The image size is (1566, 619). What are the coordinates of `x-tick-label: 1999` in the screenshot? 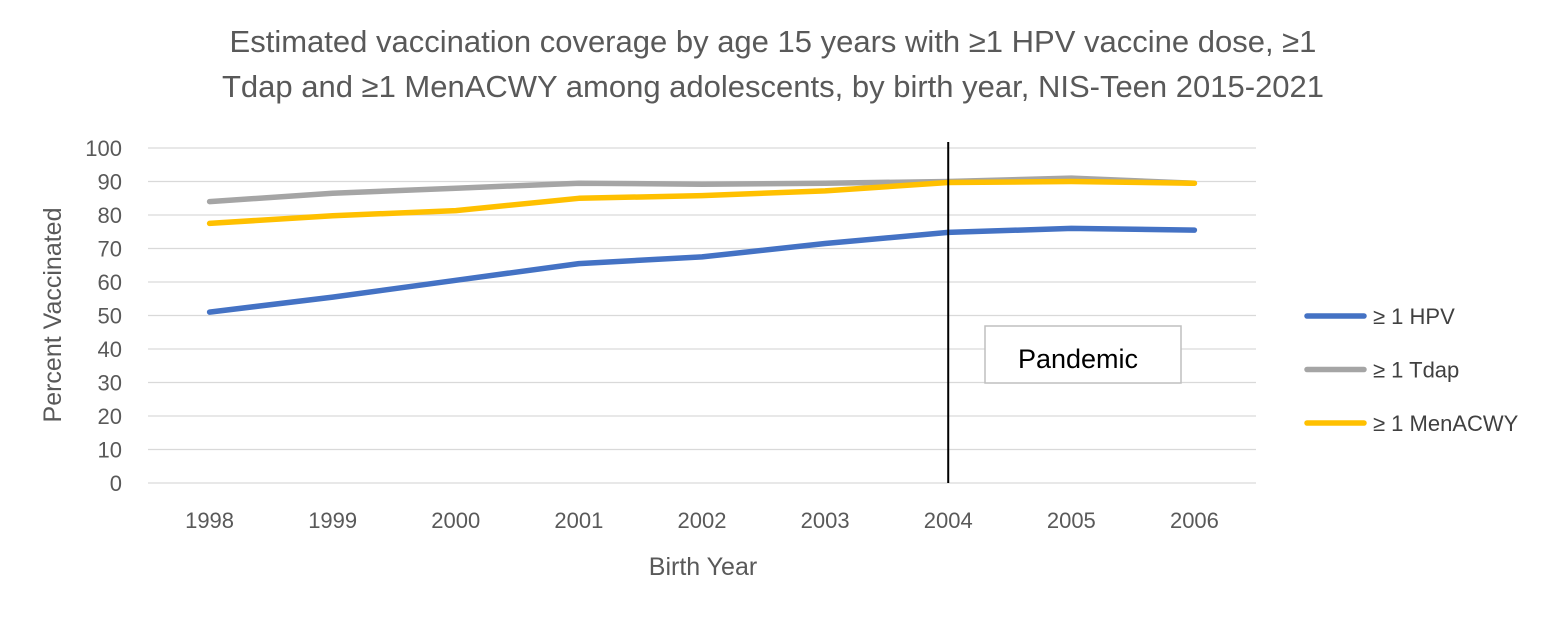 It's located at (332, 520).